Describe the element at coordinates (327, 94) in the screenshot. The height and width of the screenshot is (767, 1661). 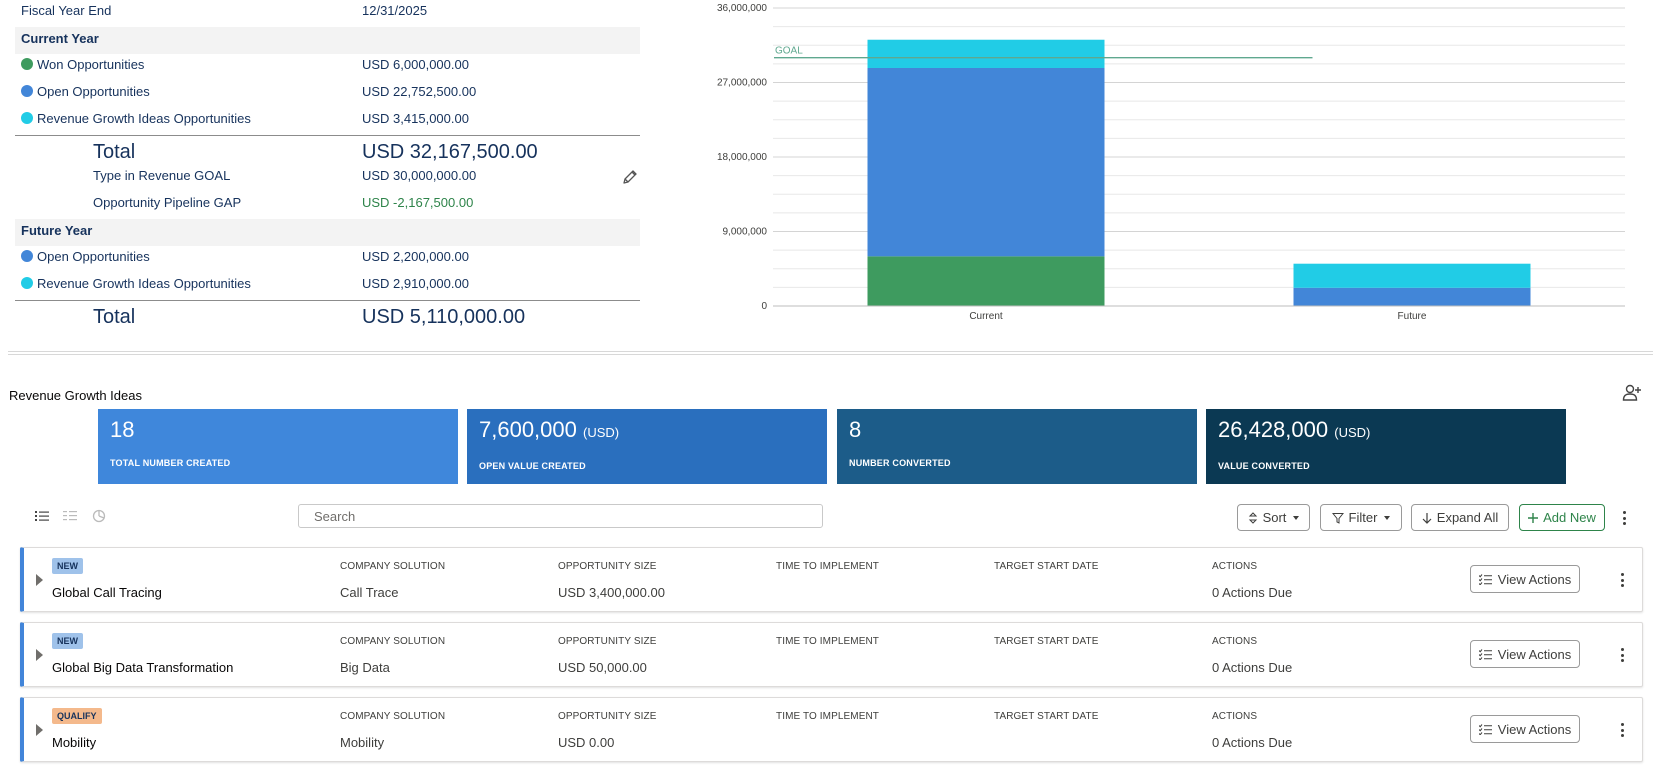
I see `current-open-row: Open Opportunities USD 22,752,500.00` at that location.